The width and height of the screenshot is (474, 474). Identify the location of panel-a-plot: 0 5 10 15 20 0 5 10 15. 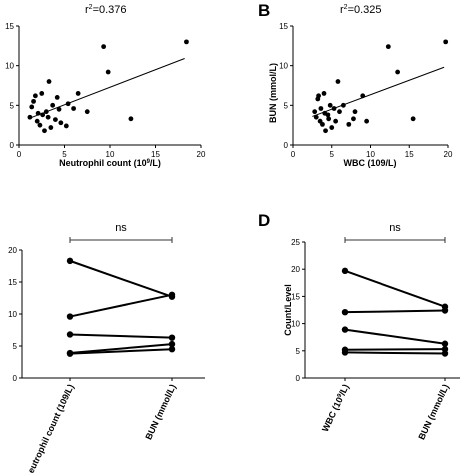
(105, 90).